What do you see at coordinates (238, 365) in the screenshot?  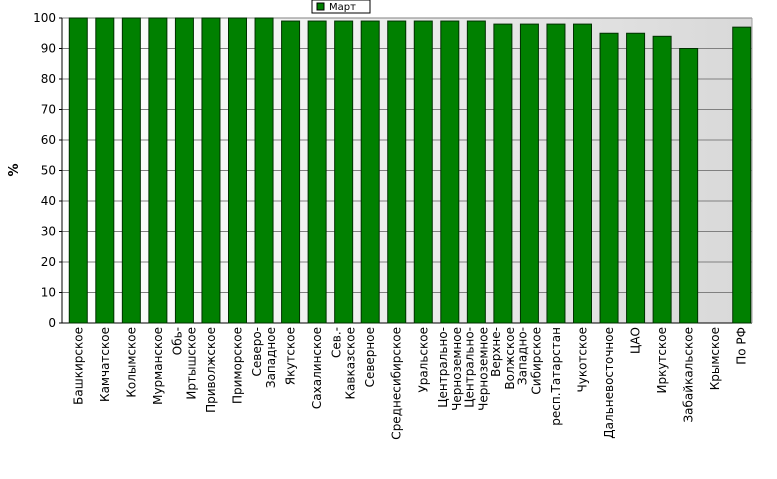 I see `x-tick-label: Приморское` at bounding box center [238, 365].